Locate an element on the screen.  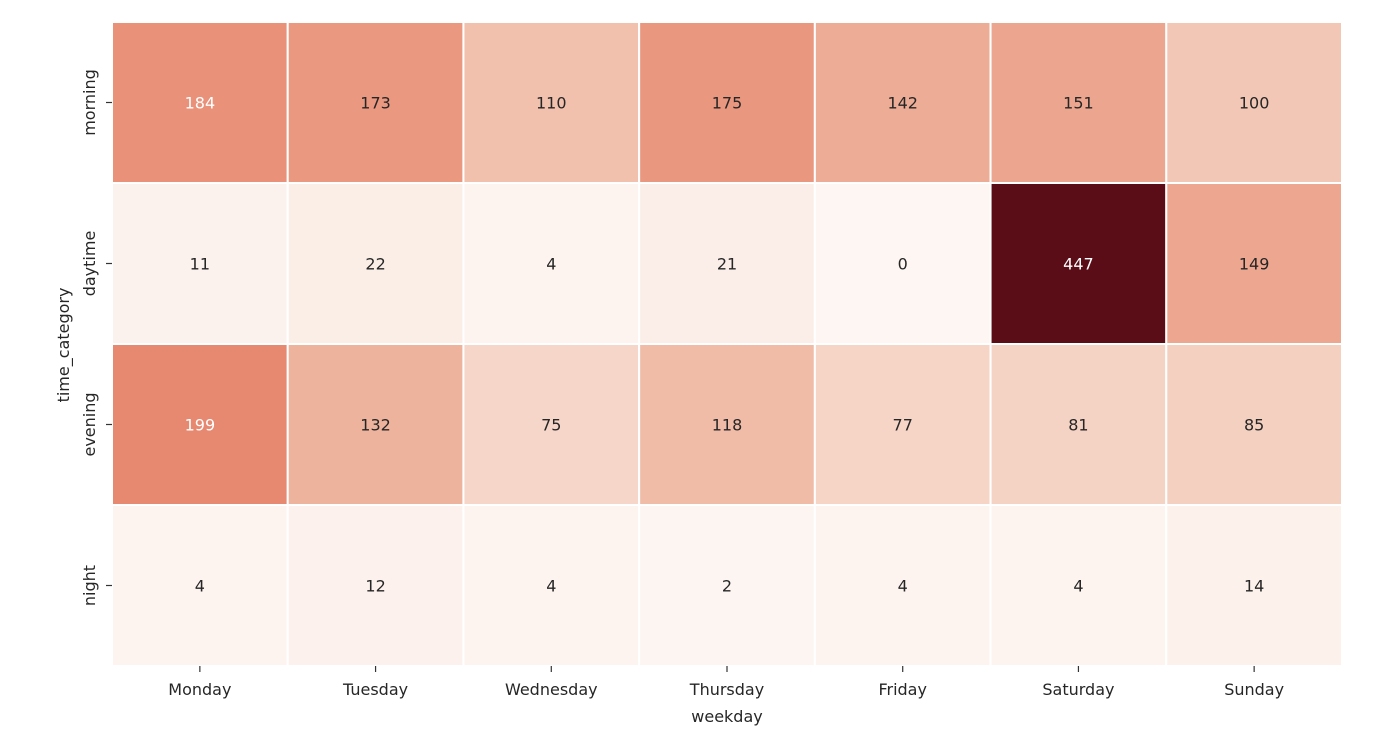
heatmap-cell-morning-saturday is located at coordinates (1078, 102).